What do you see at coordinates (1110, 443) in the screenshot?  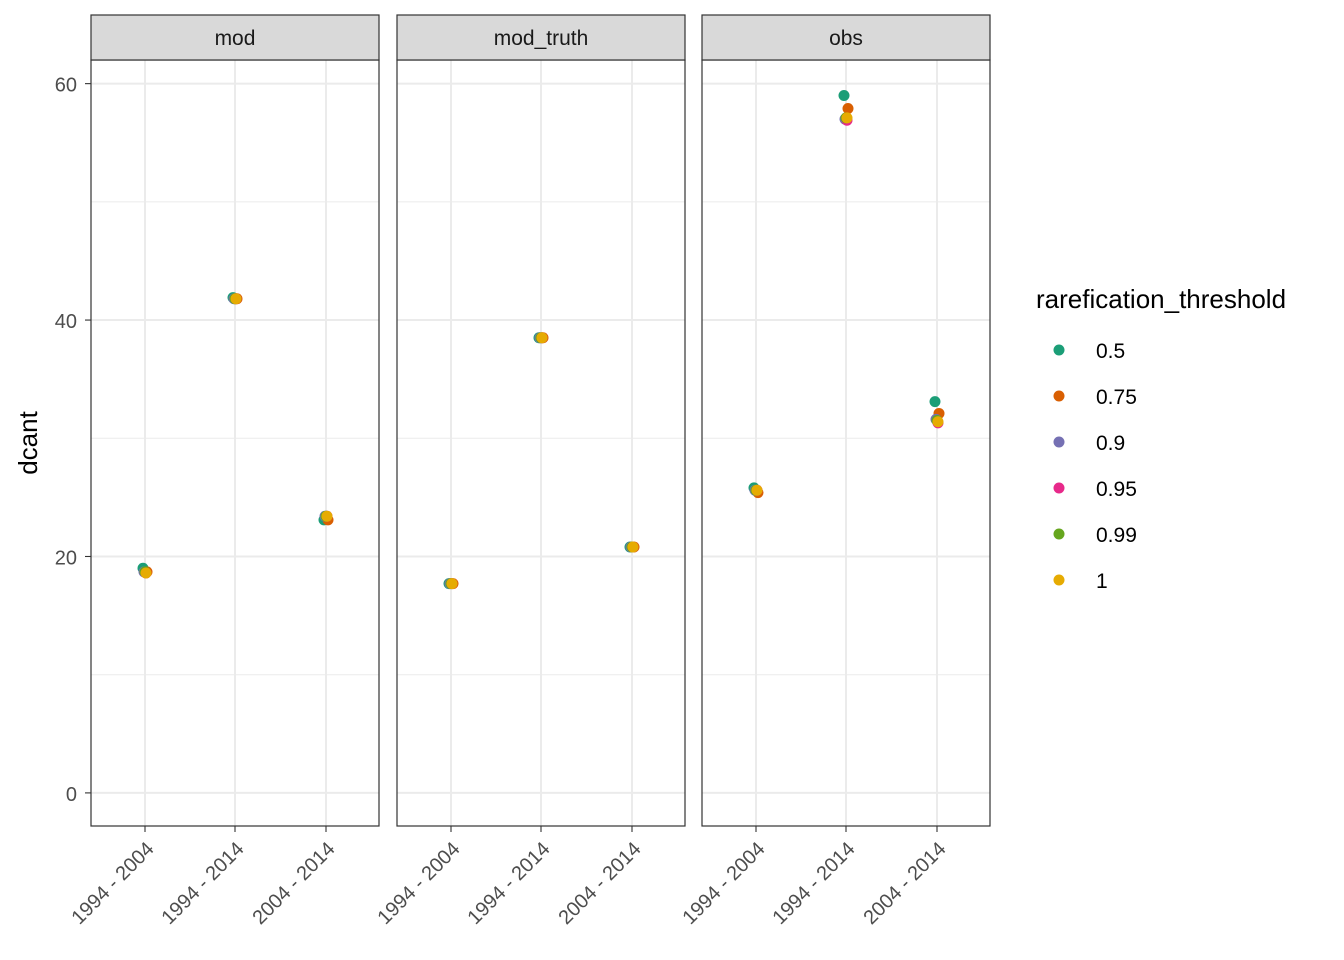 I see `legend-label: 0.9` at bounding box center [1110, 443].